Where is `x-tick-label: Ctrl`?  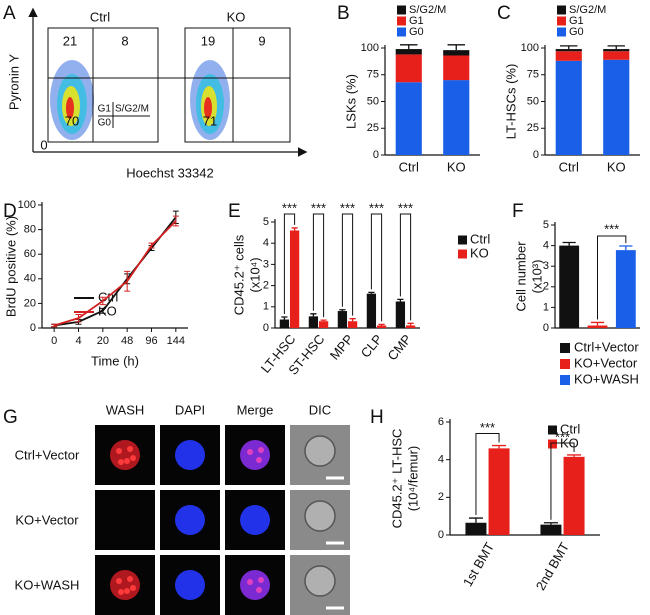 x-tick-label: Ctrl is located at coordinates (569, 166).